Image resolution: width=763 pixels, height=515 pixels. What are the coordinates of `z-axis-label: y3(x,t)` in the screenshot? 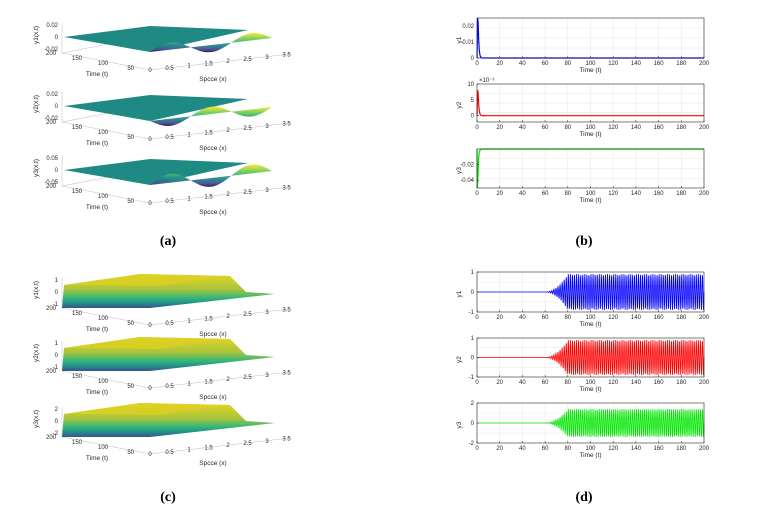 It's located at (36, 419).